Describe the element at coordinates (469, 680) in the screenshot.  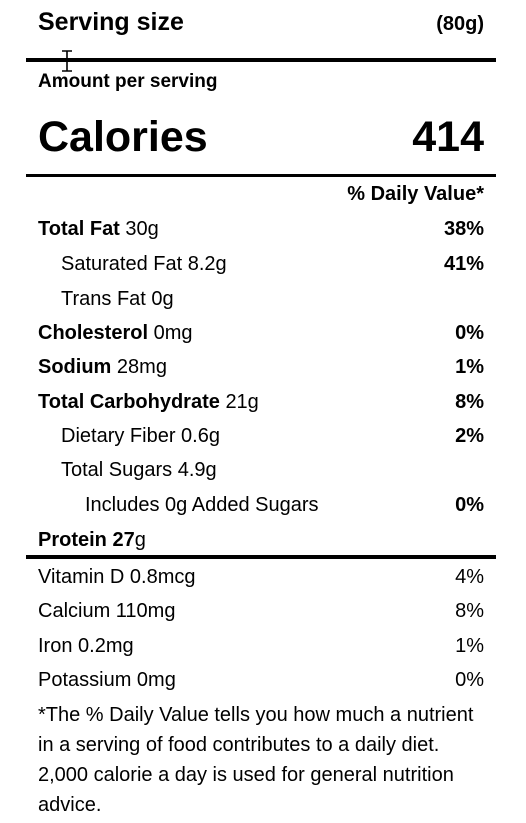
I see `vitamin-dv: 0%` at that location.